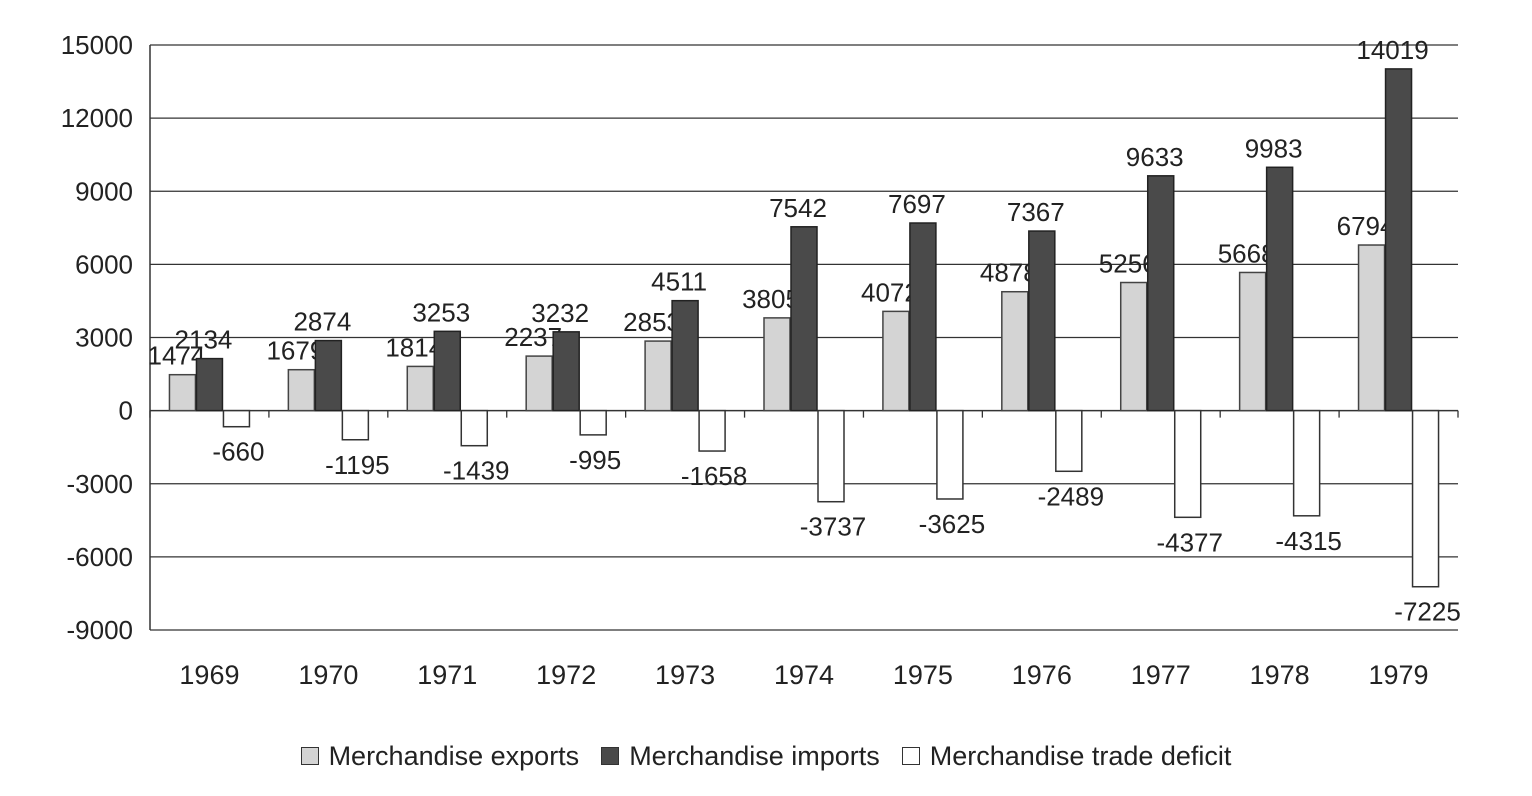 The image size is (1532, 796). Describe the element at coordinates (1042, 675) in the screenshot. I see `x-tick-label: 1976` at that location.